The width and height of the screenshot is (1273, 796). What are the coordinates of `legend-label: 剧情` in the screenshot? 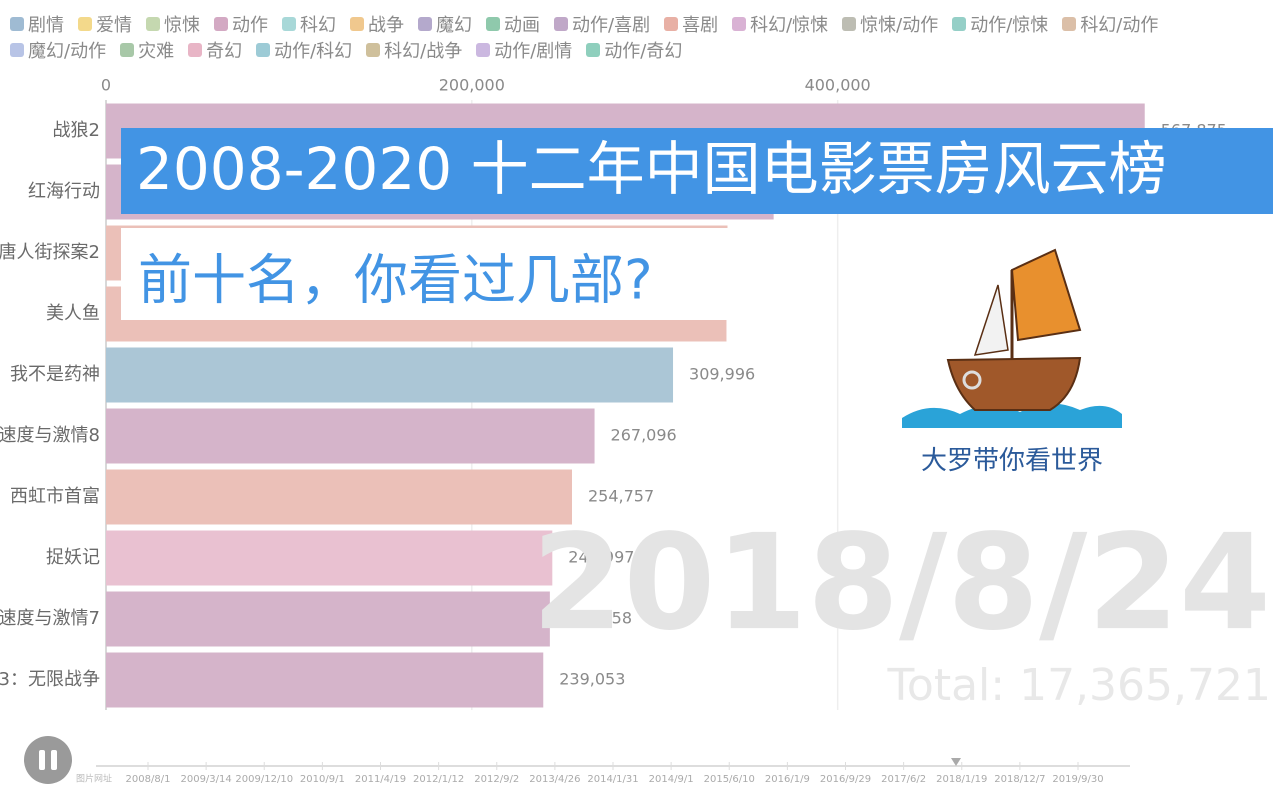 It's located at (46, 25).